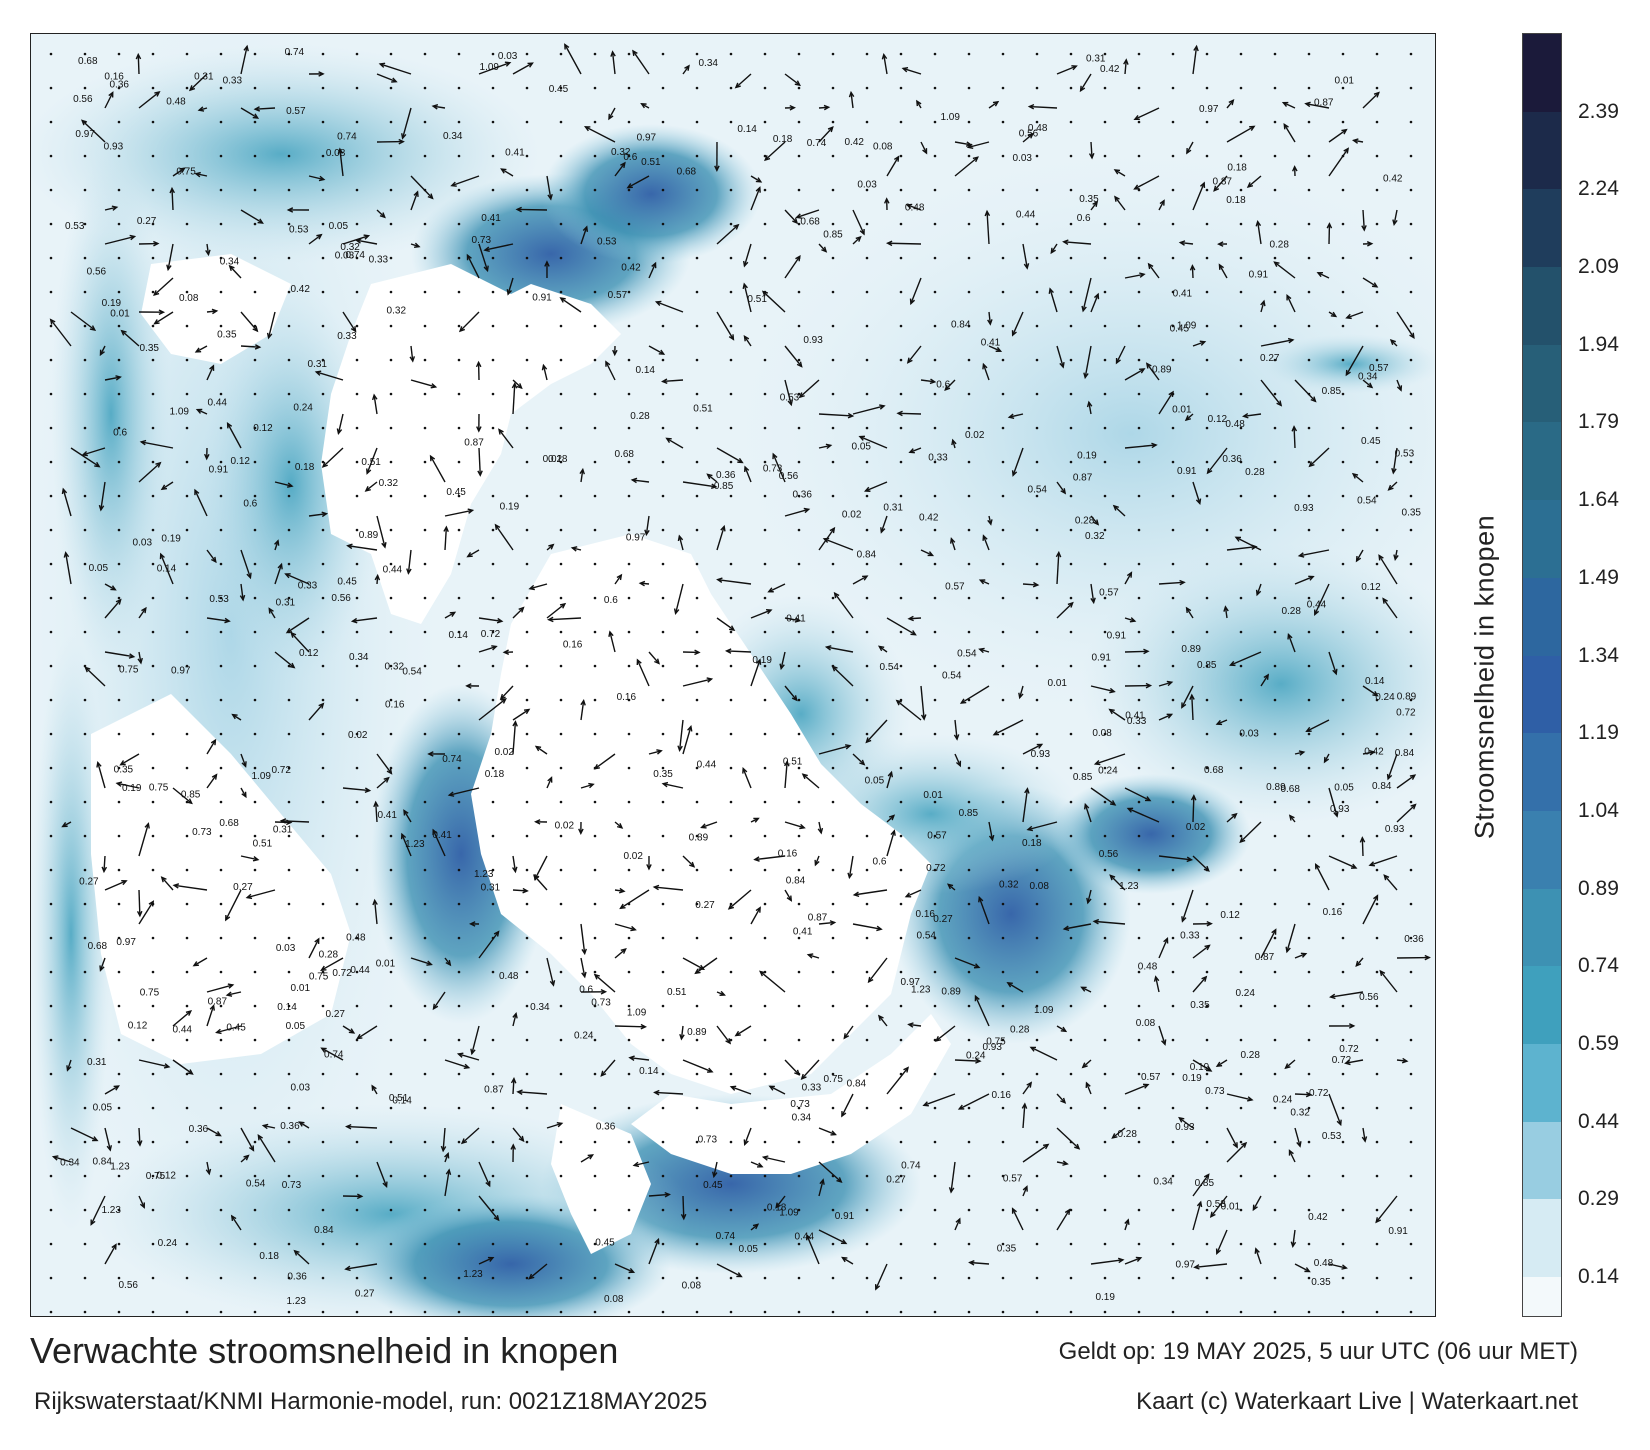  I want to click on speed-label: 0.27, so click(1270, 358).